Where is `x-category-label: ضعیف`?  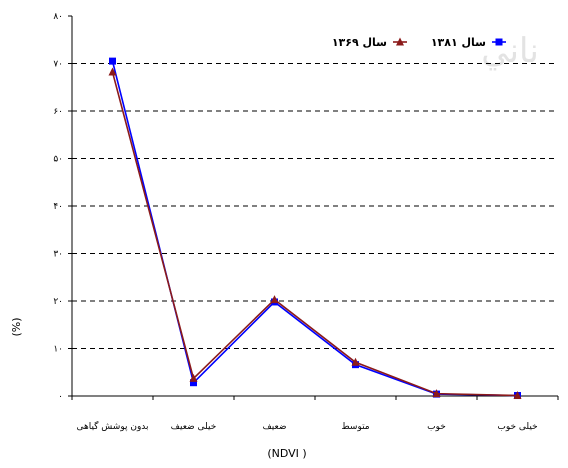 x-category-label: ضعیف is located at coordinates (274, 427).